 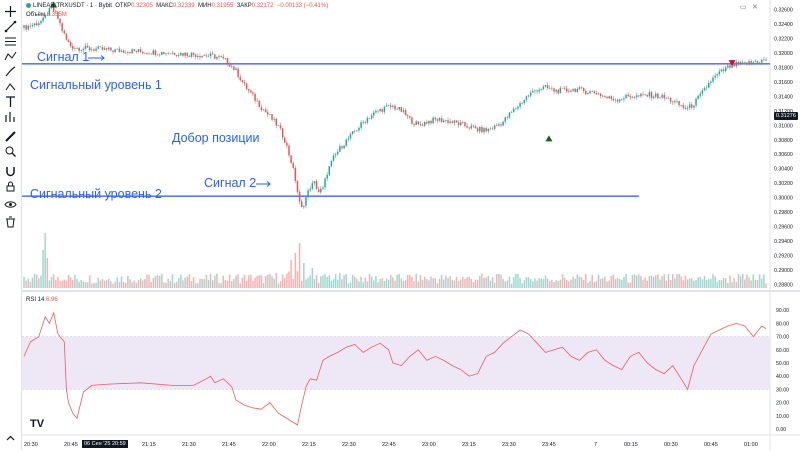 What do you see at coordinates (10, 221) in the screenshot?
I see `delete-icon` at bounding box center [10, 221].